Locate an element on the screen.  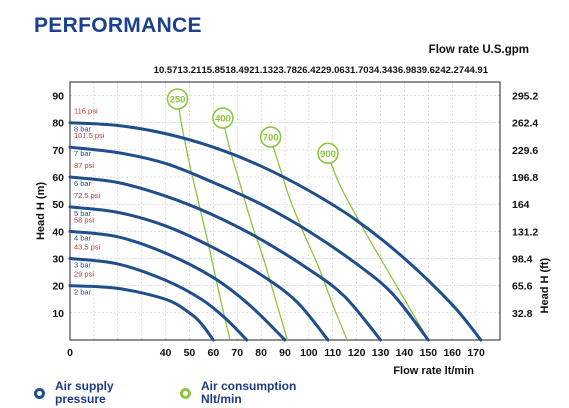
air-consumption-label-700: 700 is located at coordinates (271, 138).